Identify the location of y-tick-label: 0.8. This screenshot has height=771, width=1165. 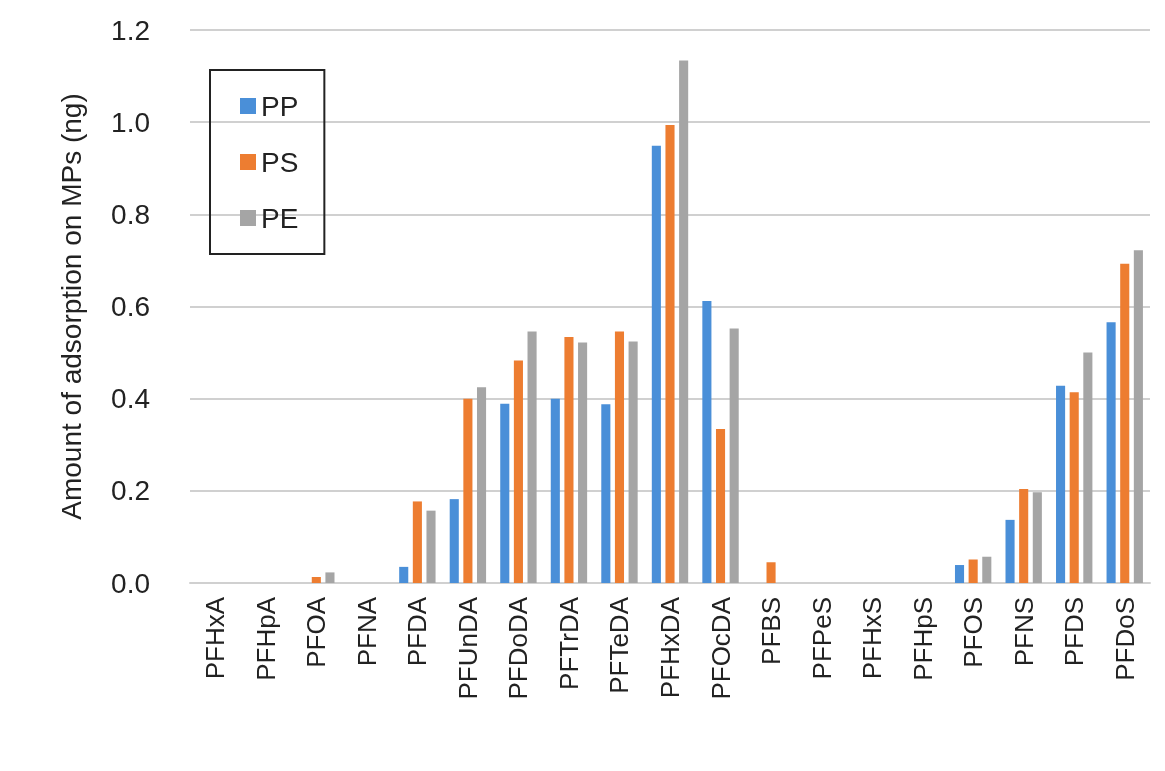
(130, 214).